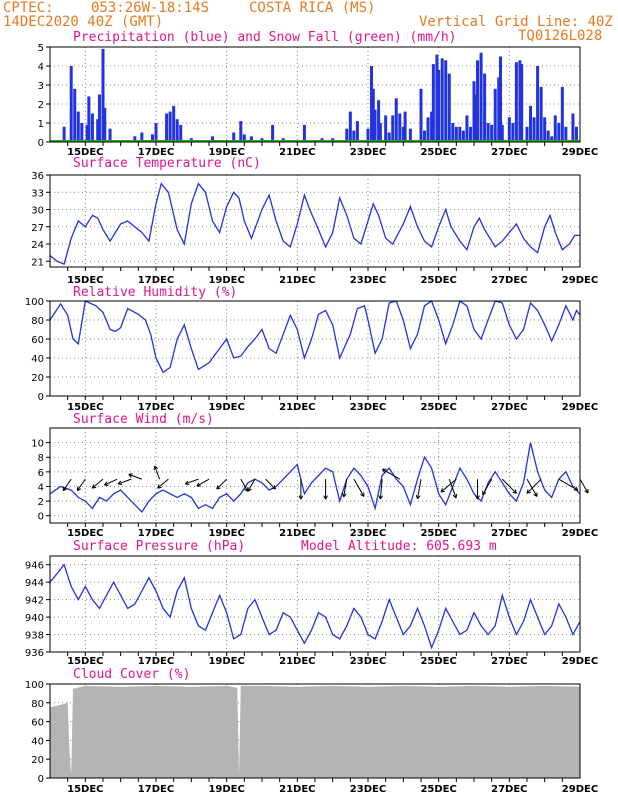 The width and height of the screenshot is (618, 800). I want to click on y-tick-label: 942, so click(34, 601).